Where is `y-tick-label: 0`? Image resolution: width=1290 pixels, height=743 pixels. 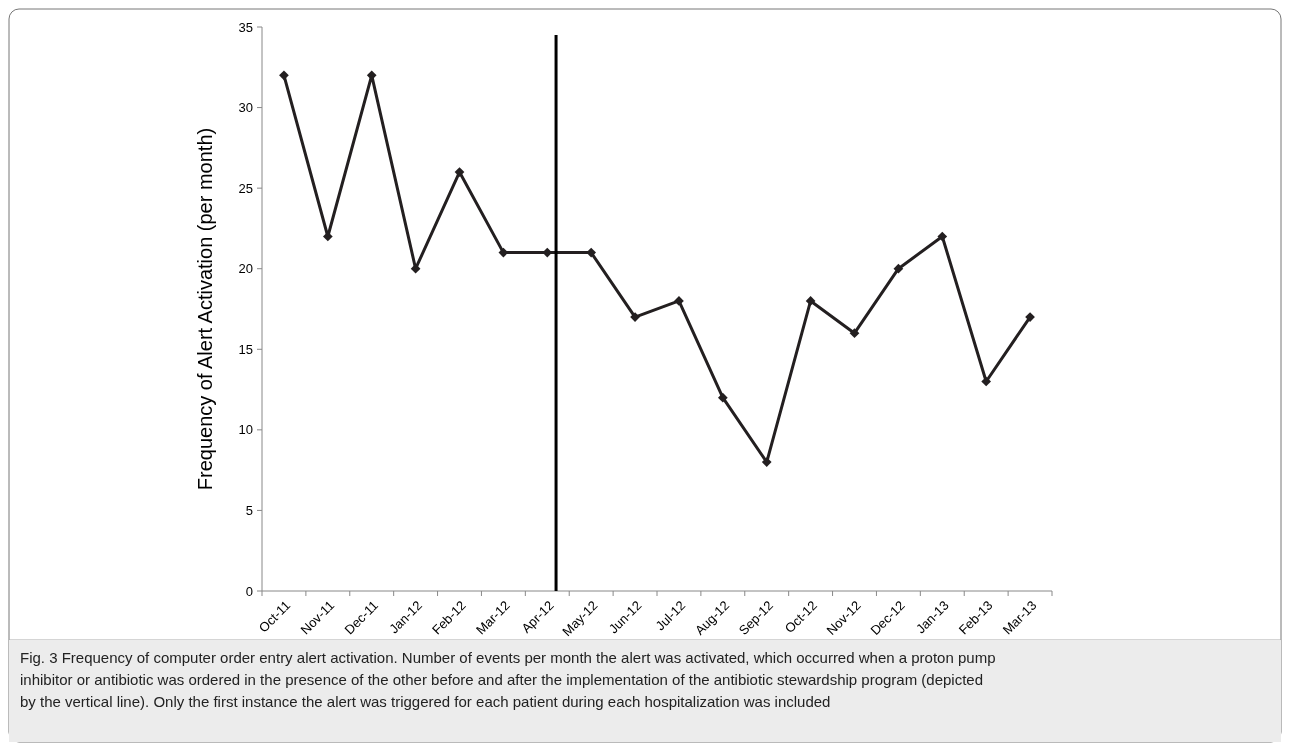
y-tick-label: 0 is located at coordinates (249, 591).